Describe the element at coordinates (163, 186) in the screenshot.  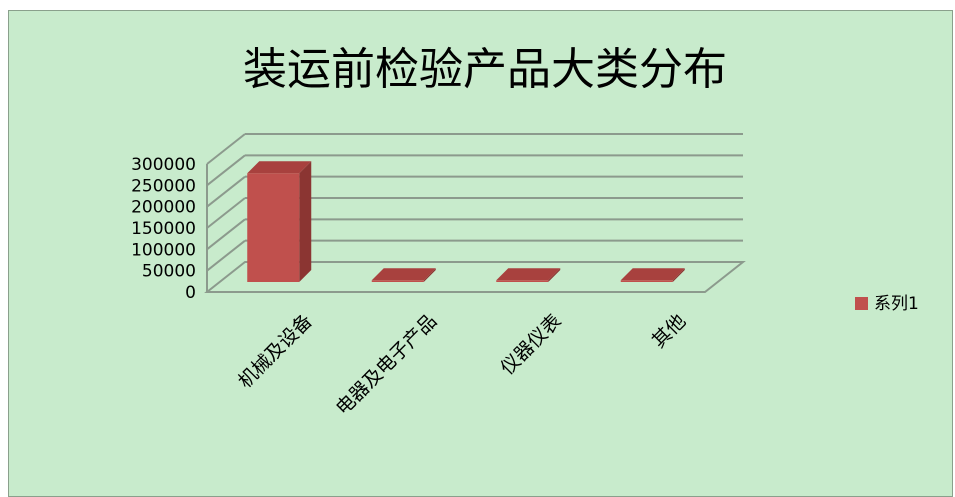
I see `y-tick-label: 250000` at that location.